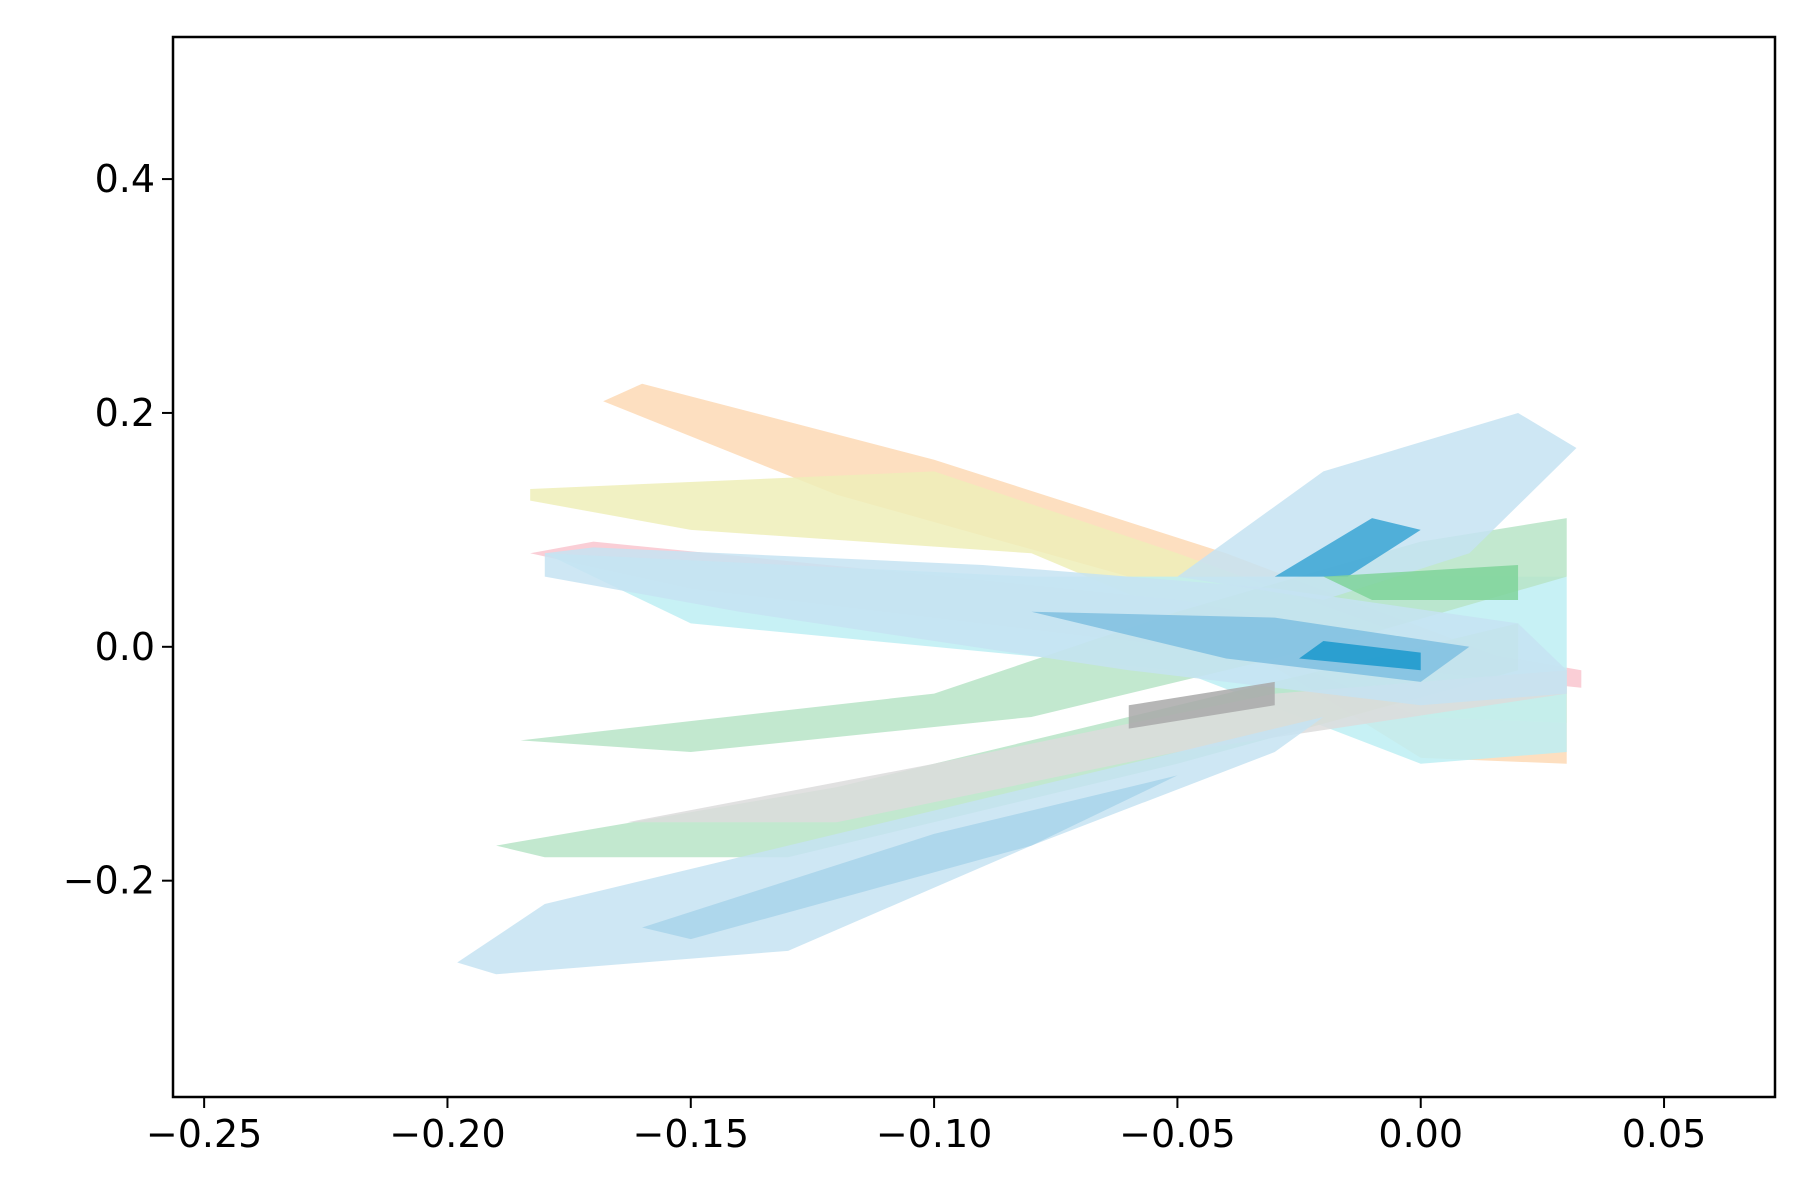  Describe the element at coordinates (447, 1134) in the screenshot. I see `x-tick-label: −0.20` at that location.